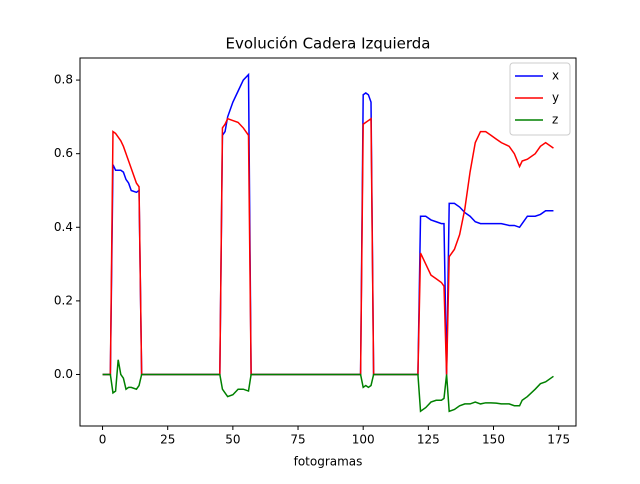  Describe the element at coordinates (558, 440) in the screenshot. I see `x-tick-label: 175` at that location.